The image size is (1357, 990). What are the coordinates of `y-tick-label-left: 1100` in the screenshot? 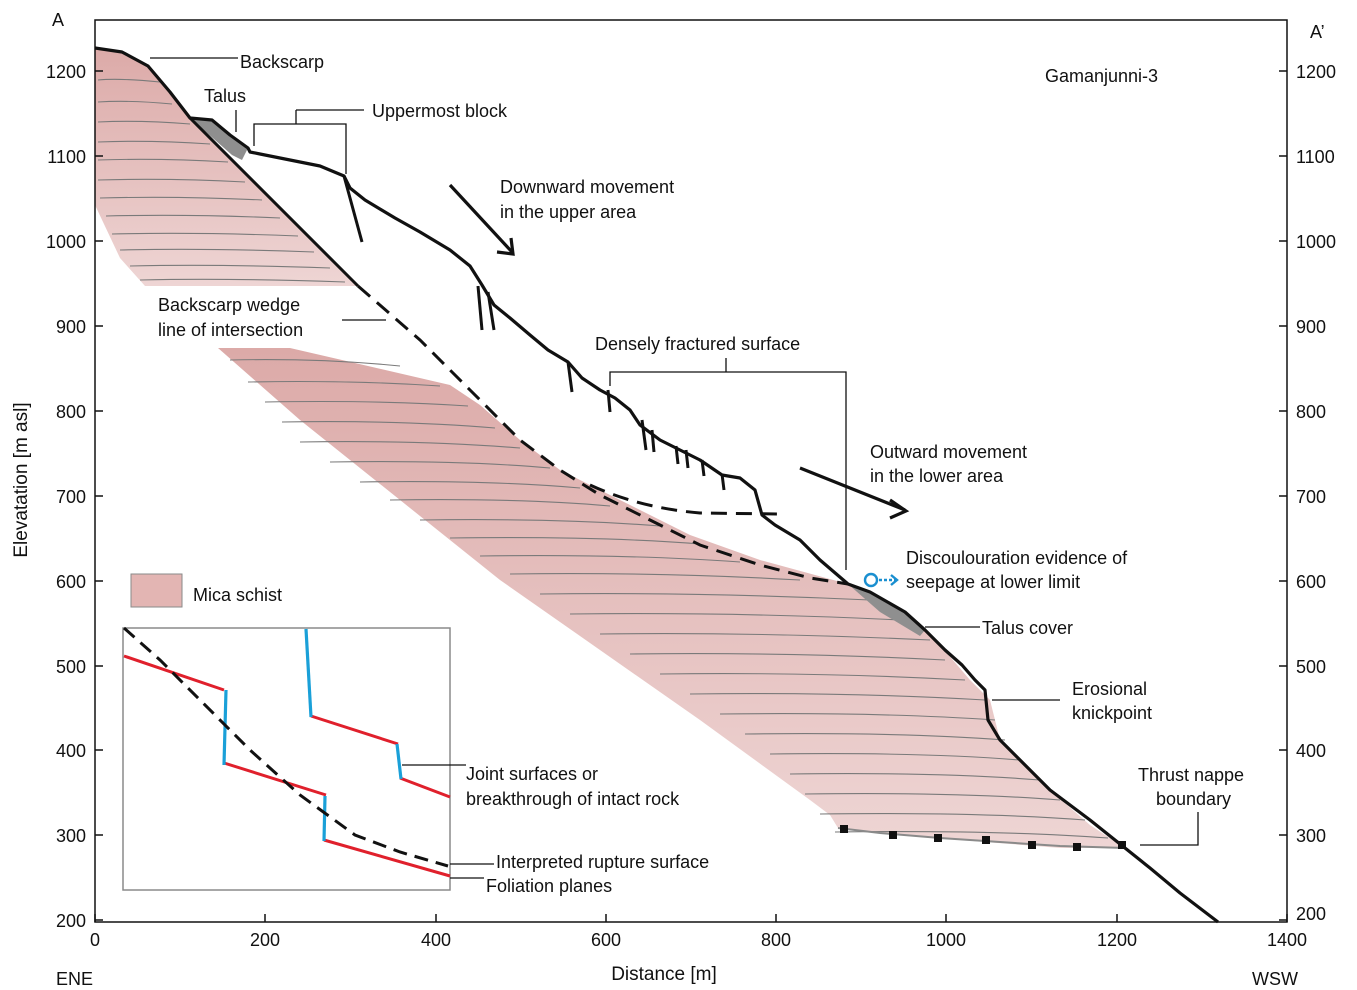 It's located at (66, 157).